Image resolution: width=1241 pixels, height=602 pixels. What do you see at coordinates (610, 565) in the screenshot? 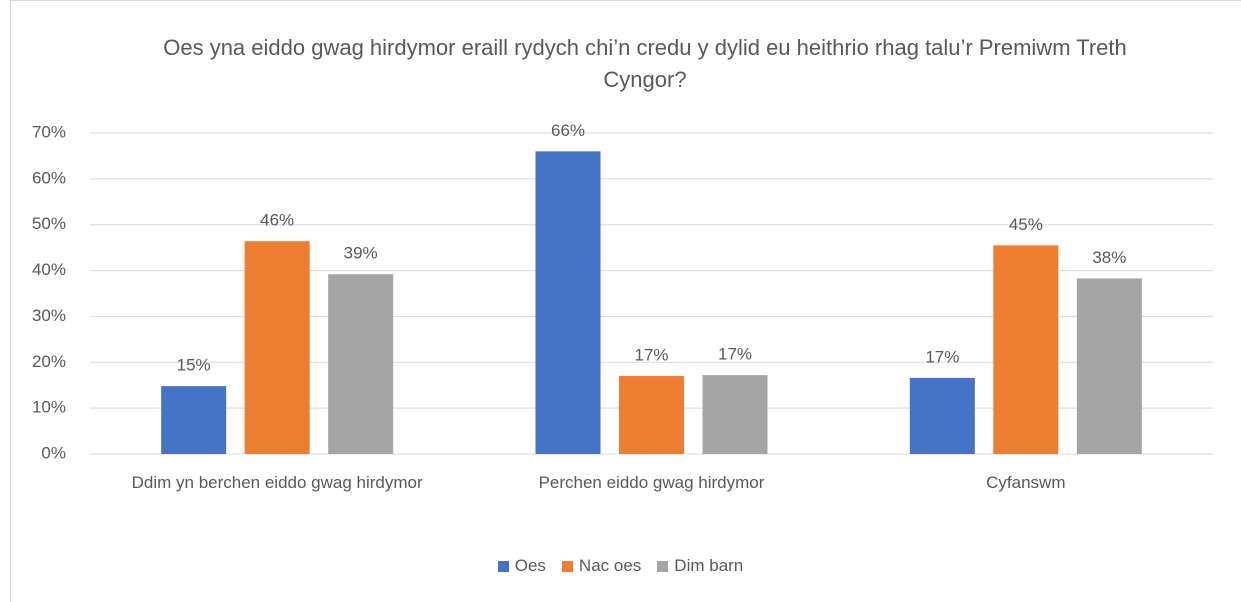
I see `legend-label: Nac oes` at bounding box center [610, 565].